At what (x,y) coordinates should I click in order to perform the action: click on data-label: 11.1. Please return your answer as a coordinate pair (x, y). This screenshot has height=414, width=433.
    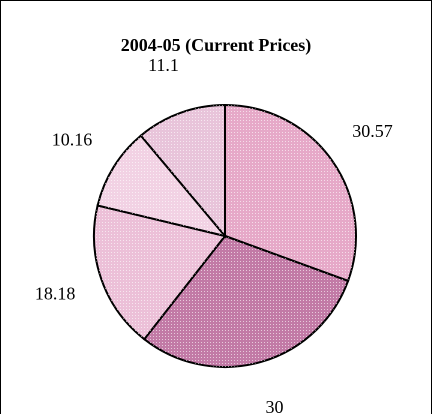
    Looking at the image, I should click on (163, 65).